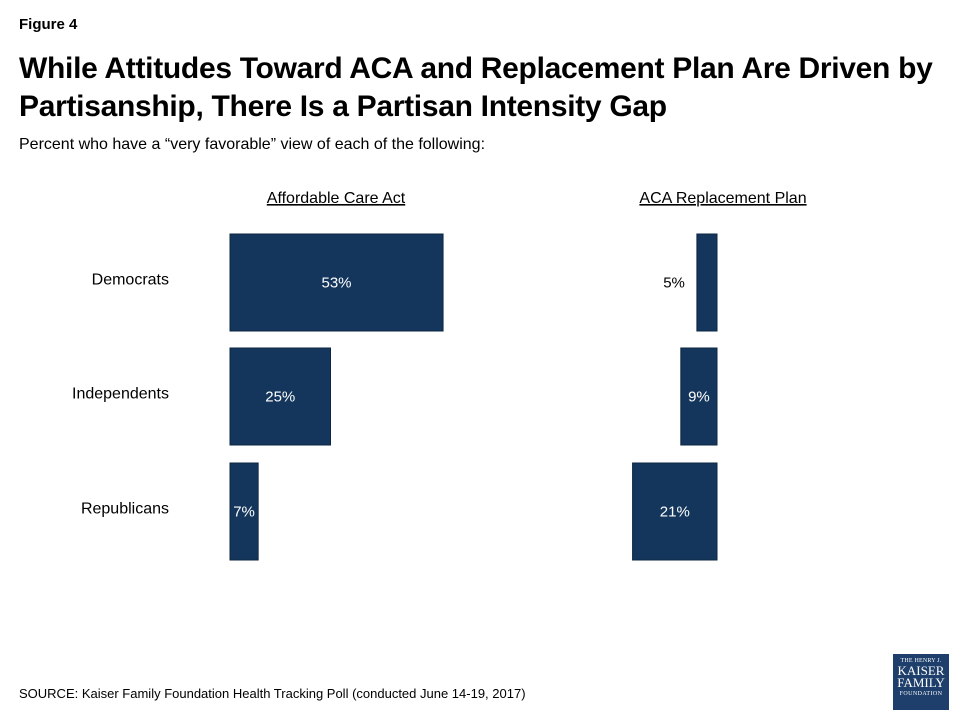  Describe the element at coordinates (921, 670) in the screenshot. I see `logo-line-2: KAISER` at that location.